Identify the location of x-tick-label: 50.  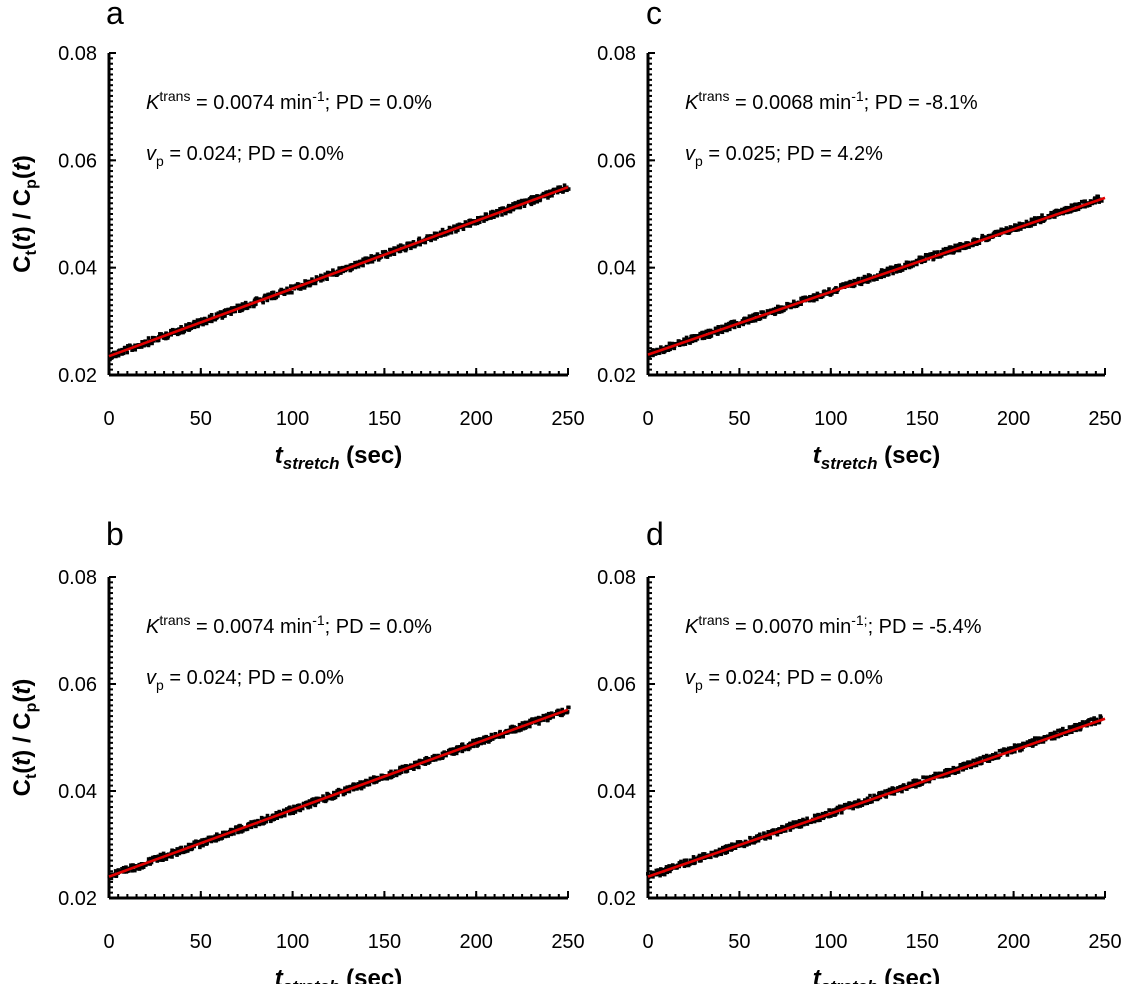
(739, 942).